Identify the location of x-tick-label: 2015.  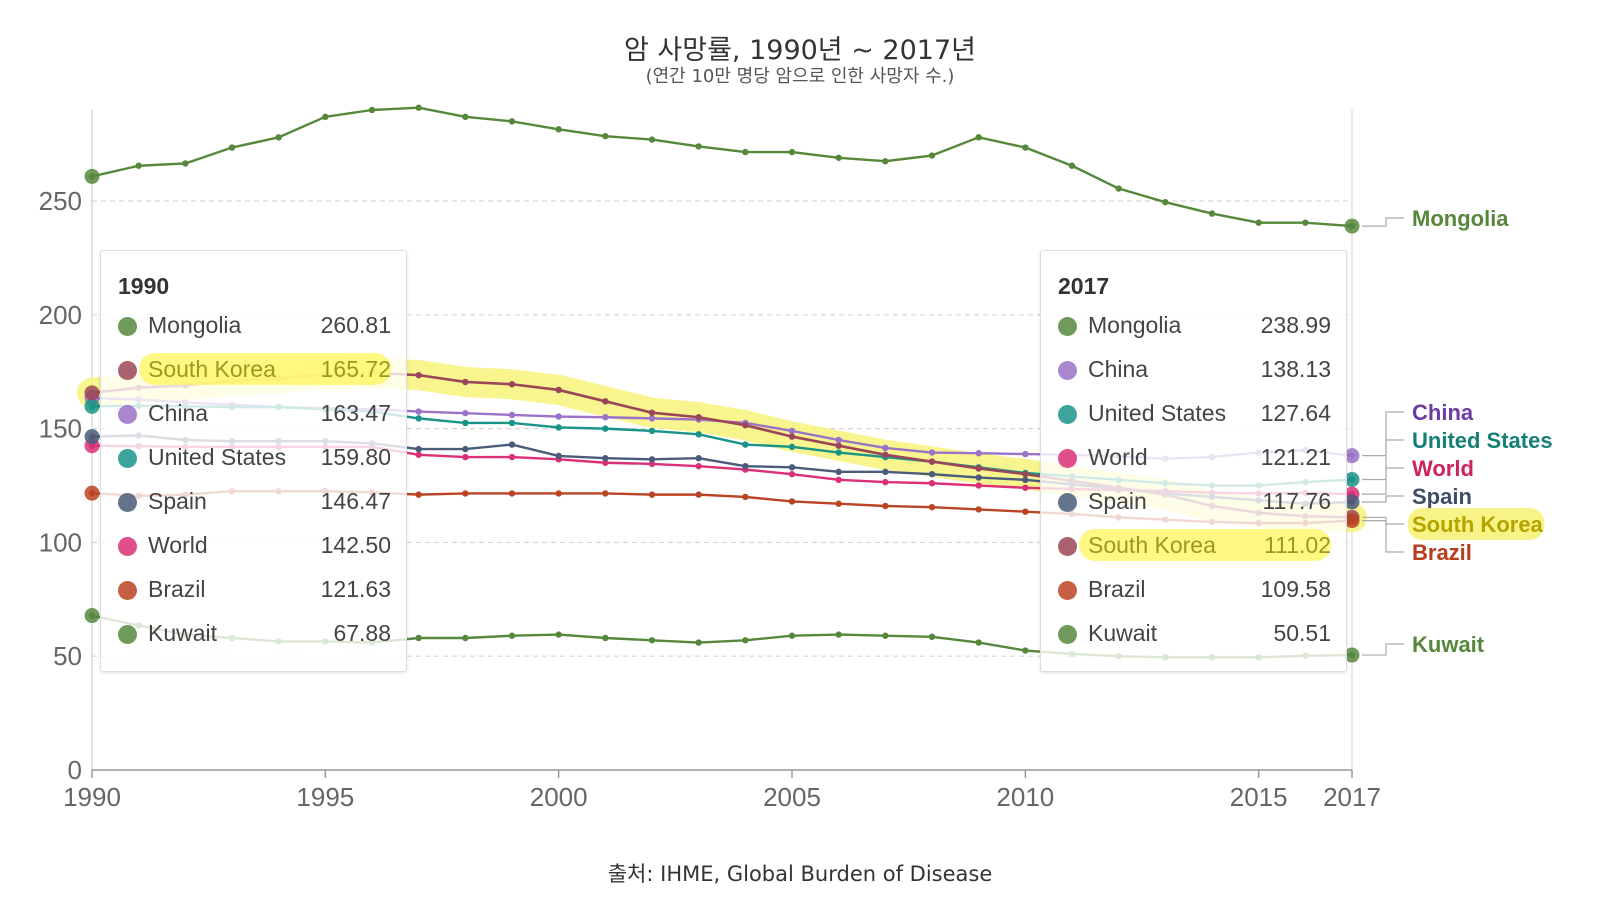
(1259, 797).